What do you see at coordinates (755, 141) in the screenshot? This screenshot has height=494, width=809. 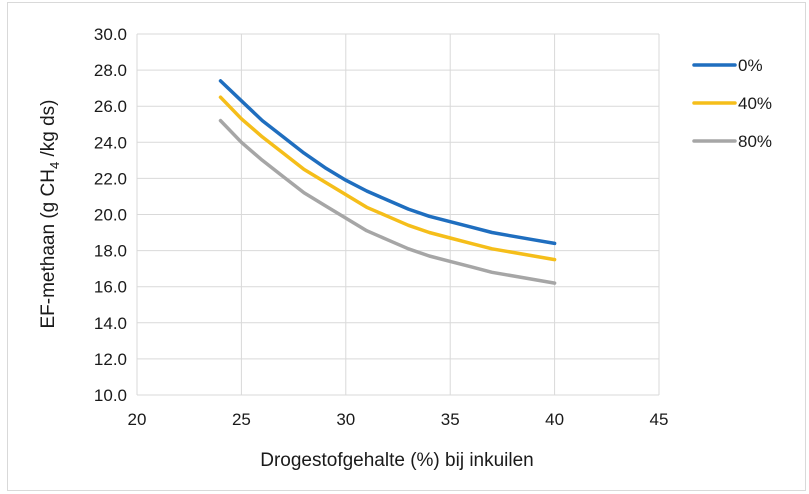 I see `legend-label: 80%` at bounding box center [755, 141].